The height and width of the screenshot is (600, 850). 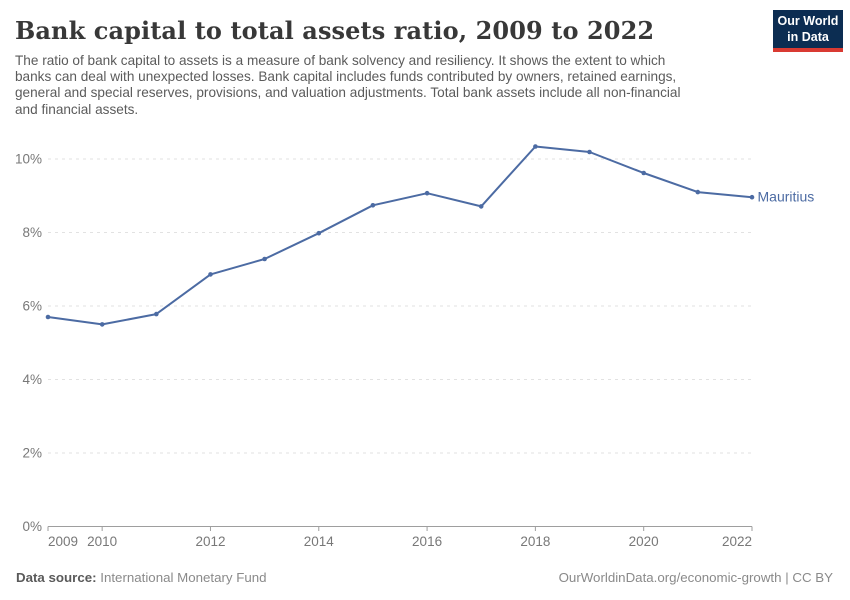 What do you see at coordinates (210, 541) in the screenshot?
I see `x-axis-tick-label: 2012` at bounding box center [210, 541].